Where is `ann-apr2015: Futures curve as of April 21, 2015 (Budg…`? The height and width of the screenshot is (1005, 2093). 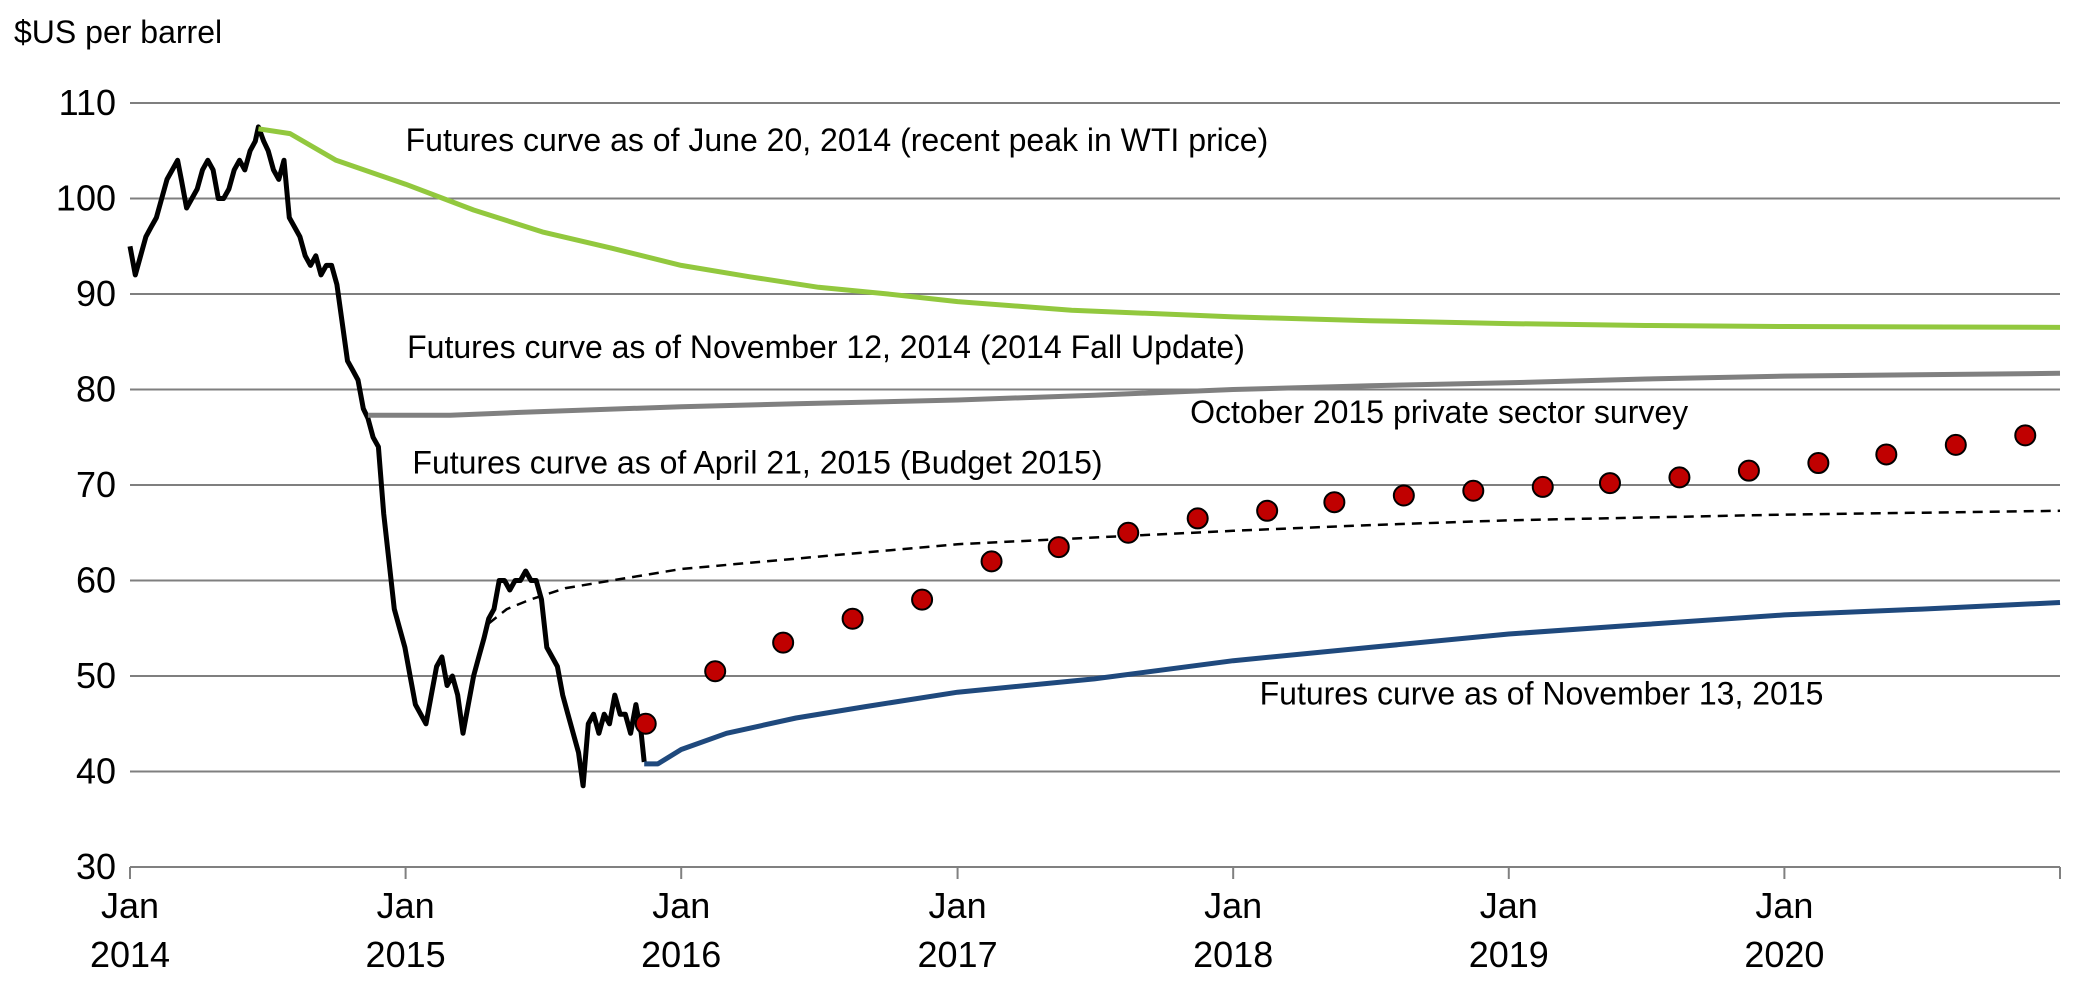 ann-apr2015: Futures curve as of April 21, 2015 (Budg… is located at coordinates (757, 463).